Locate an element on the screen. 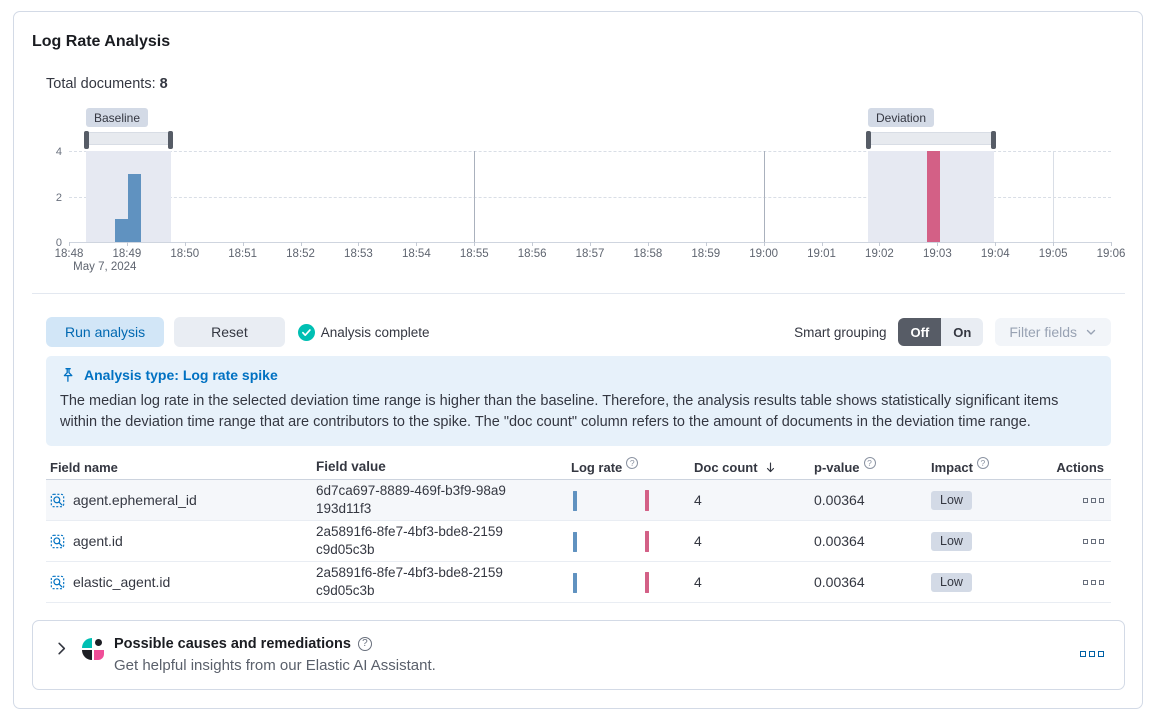 This screenshot has width=1155, height=719. histogram-bar-deviation is located at coordinates (933, 196).